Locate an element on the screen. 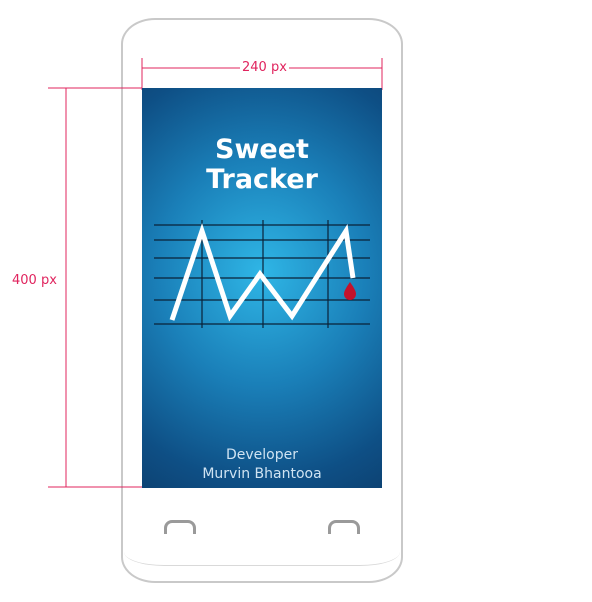 The width and height of the screenshot is (592, 602). height-label: 400 px is located at coordinates (34, 280).